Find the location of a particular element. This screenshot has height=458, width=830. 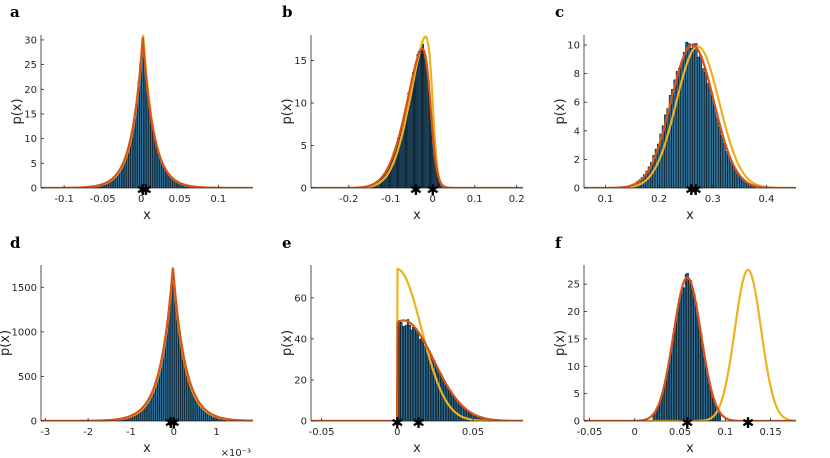

x-tick-label: -0.2 is located at coordinates (349, 199).